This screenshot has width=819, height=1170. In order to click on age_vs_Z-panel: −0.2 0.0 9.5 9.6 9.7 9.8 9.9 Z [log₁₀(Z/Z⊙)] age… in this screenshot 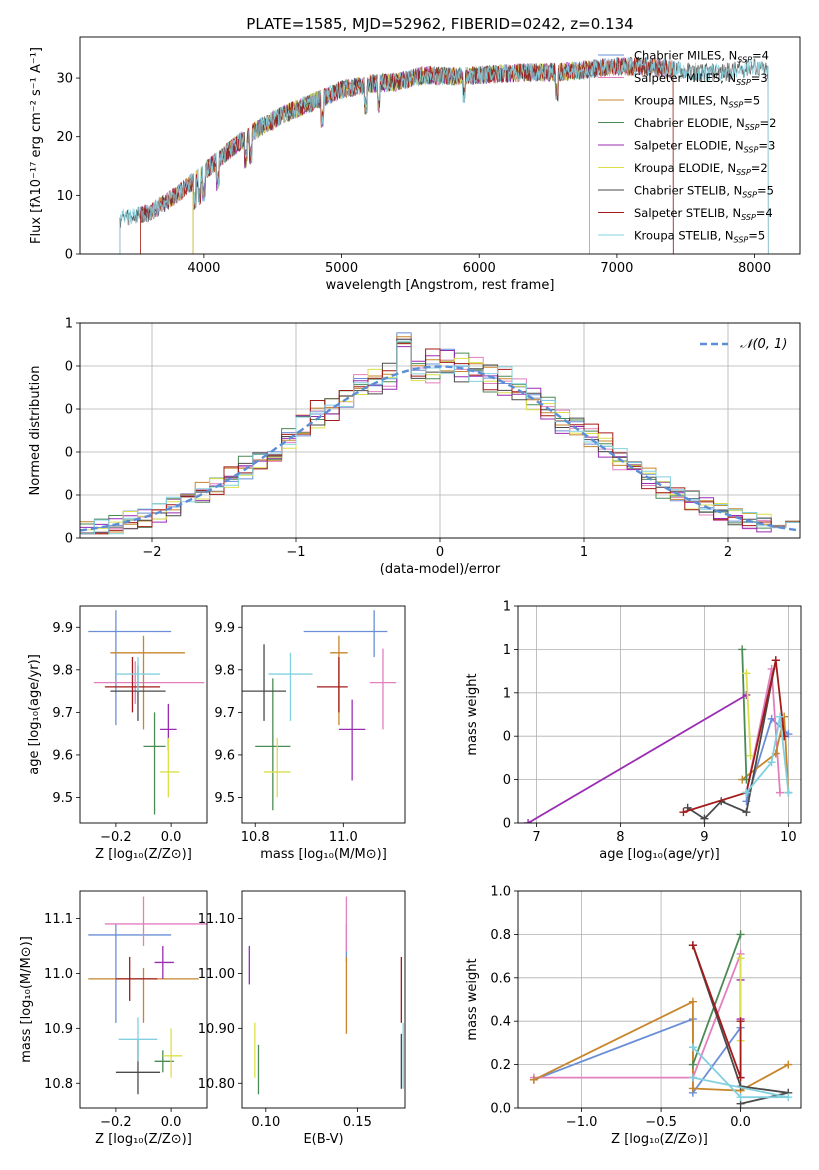, I will do `click(117, 733)`.